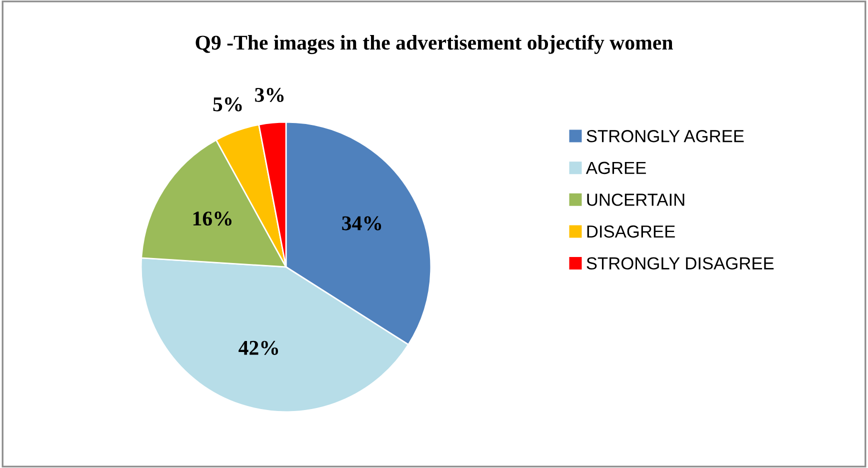  I want to click on data-label: 3%, so click(269, 95).